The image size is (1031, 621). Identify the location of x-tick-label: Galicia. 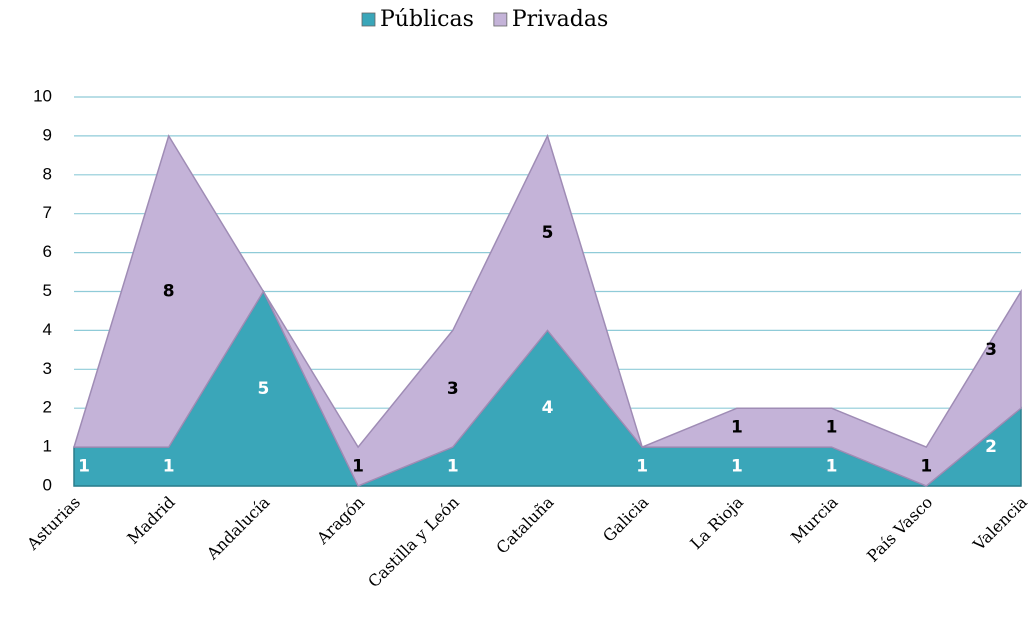
(625, 518).